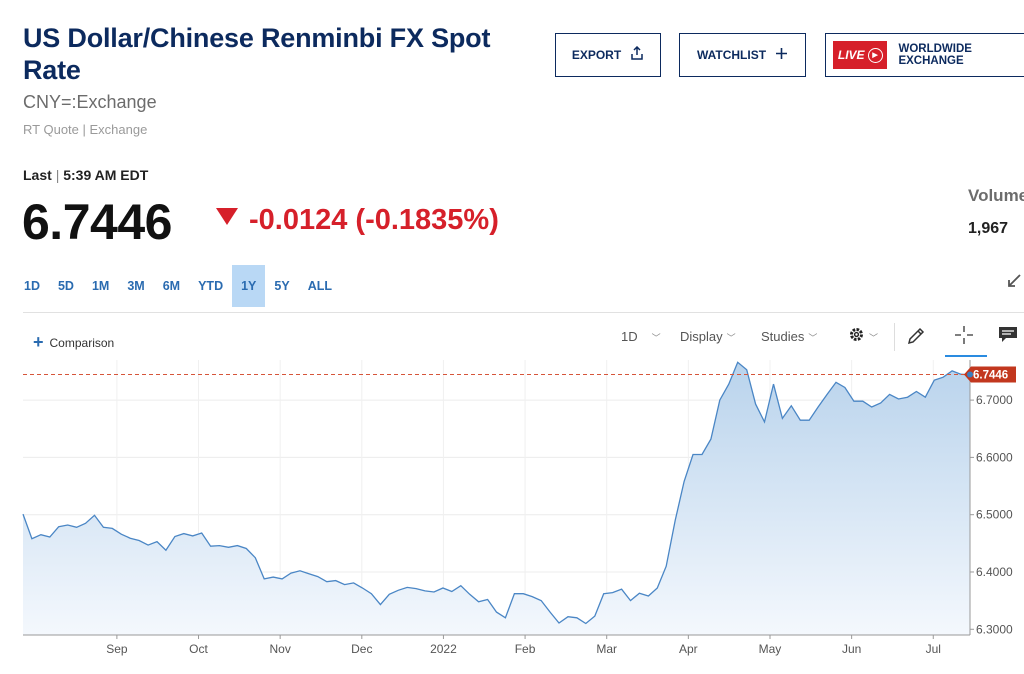 The image size is (1024, 674). I want to click on last-price: 6.7446, so click(97, 222).